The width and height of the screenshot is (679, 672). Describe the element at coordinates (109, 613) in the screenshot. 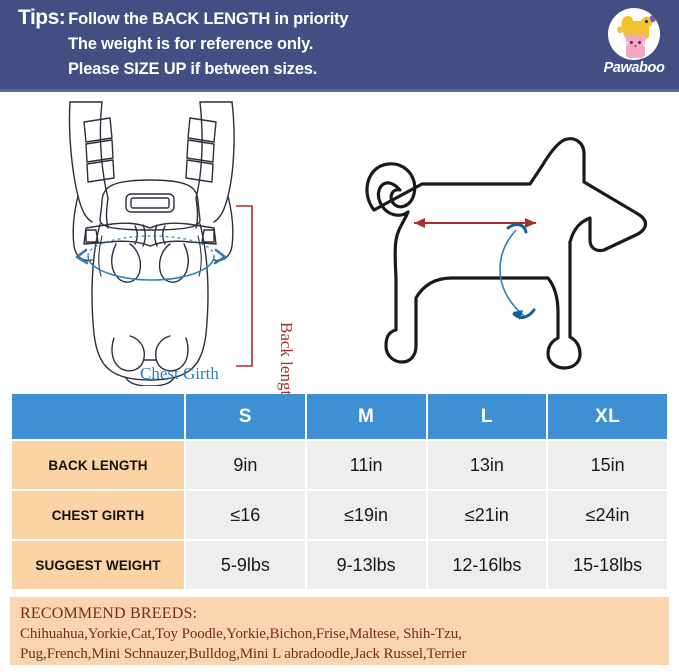

I see `recommend-breeds-title: RECOMMEND BREEDS:` at that location.